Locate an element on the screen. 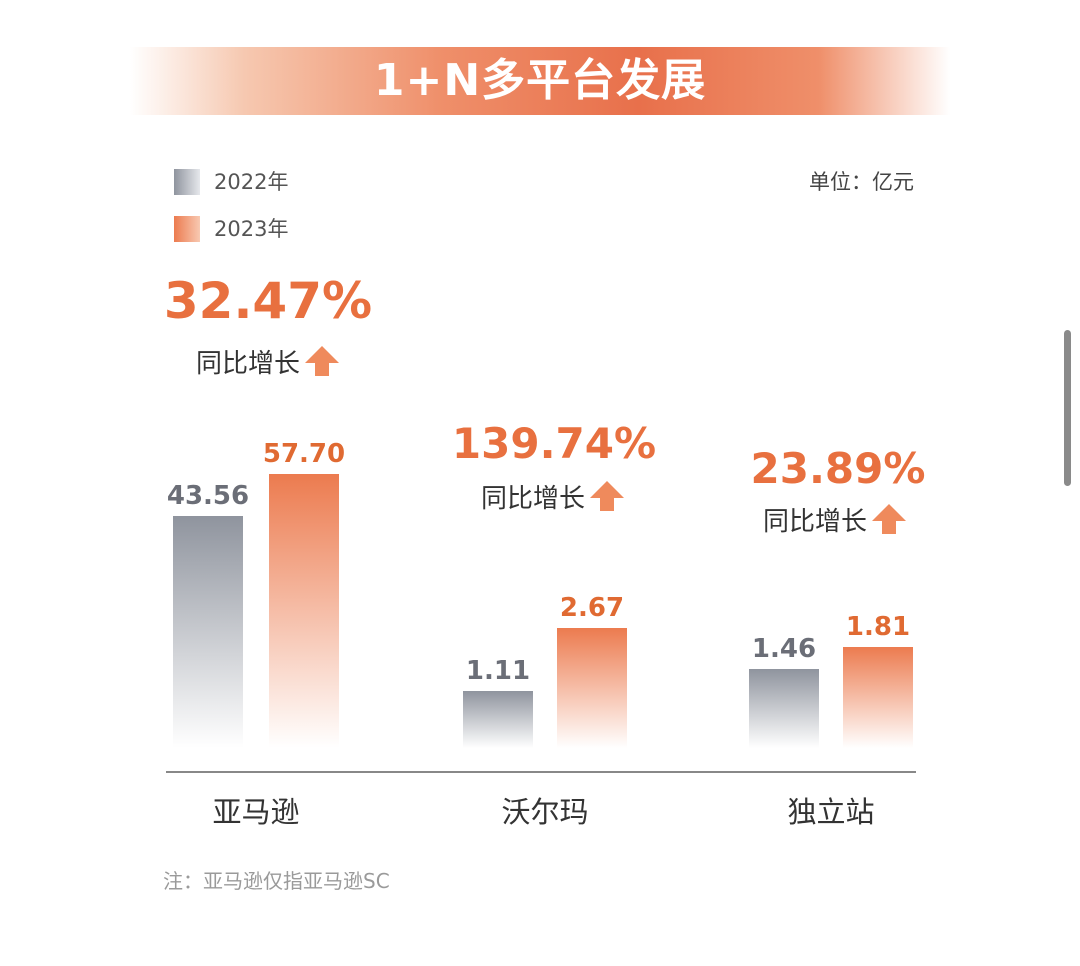 The image size is (1080, 966). legend-swatch-2023 is located at coordinates (187, 229).